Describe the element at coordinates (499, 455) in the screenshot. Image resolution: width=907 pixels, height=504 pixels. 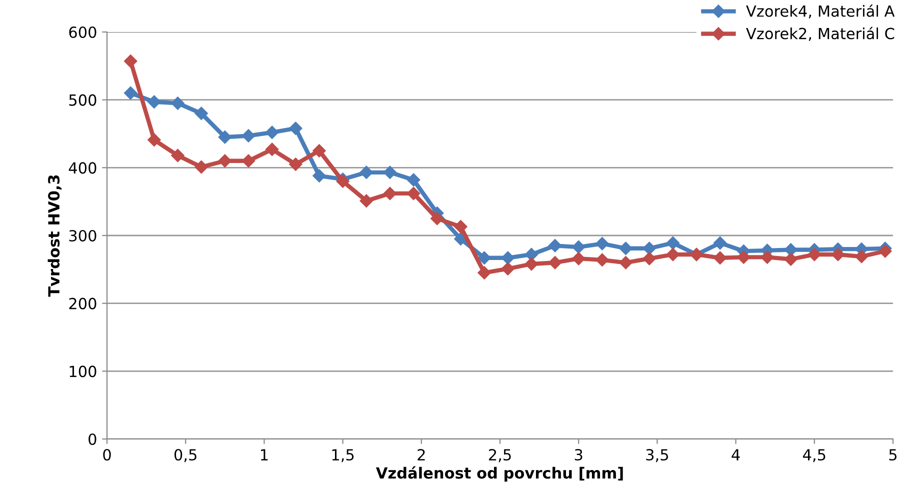
I see `x-tick-label: 2,5` at that location.